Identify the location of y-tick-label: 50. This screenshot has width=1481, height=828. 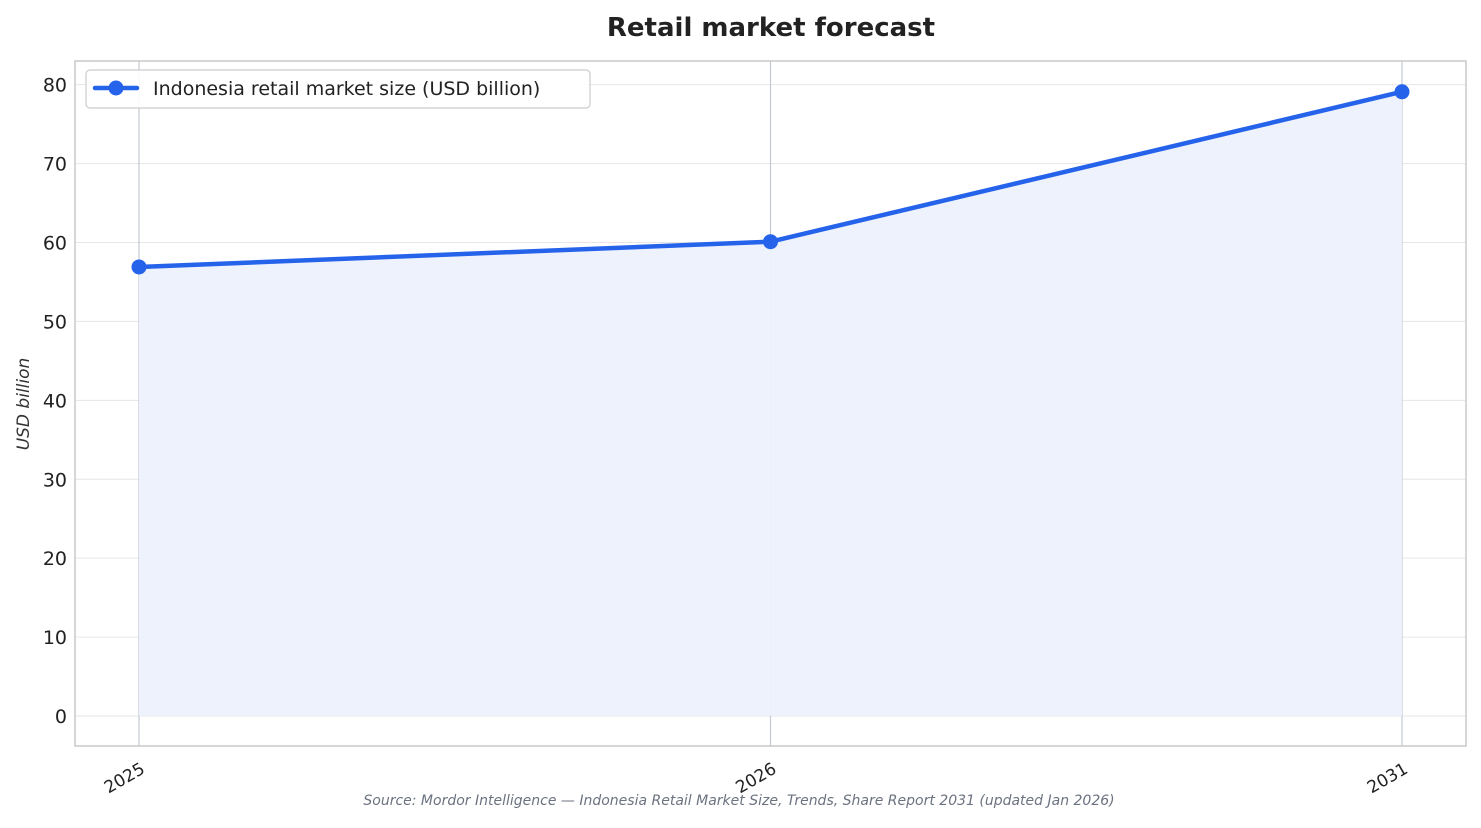
(55, 322).